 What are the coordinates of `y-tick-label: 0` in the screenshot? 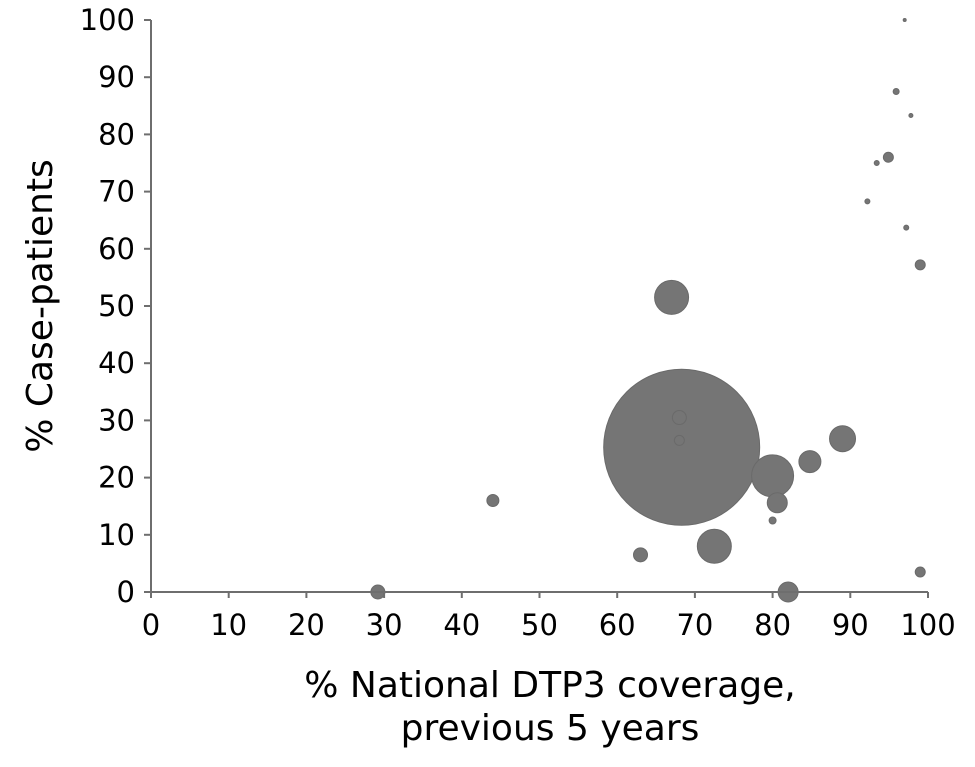 It's located at (126, 592).